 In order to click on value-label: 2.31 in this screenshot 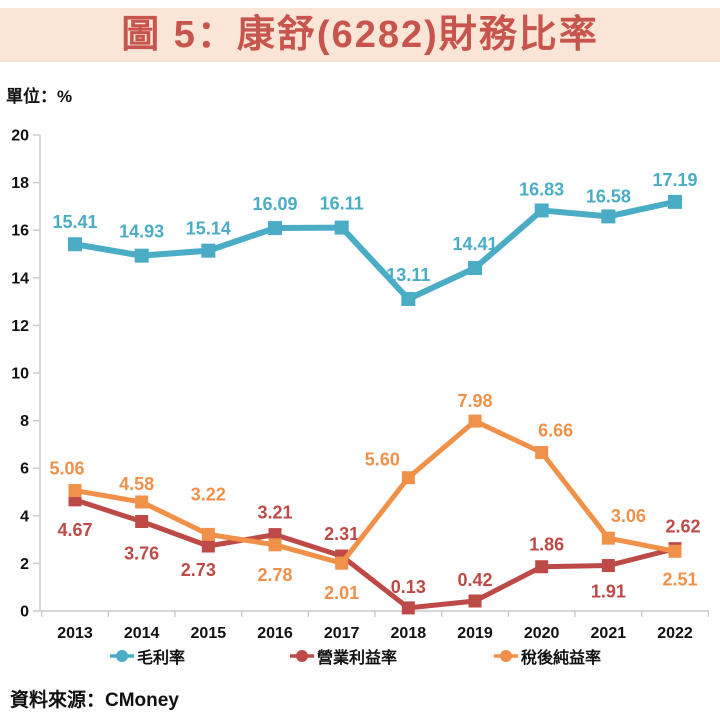, I will do `click(341, 534)`.